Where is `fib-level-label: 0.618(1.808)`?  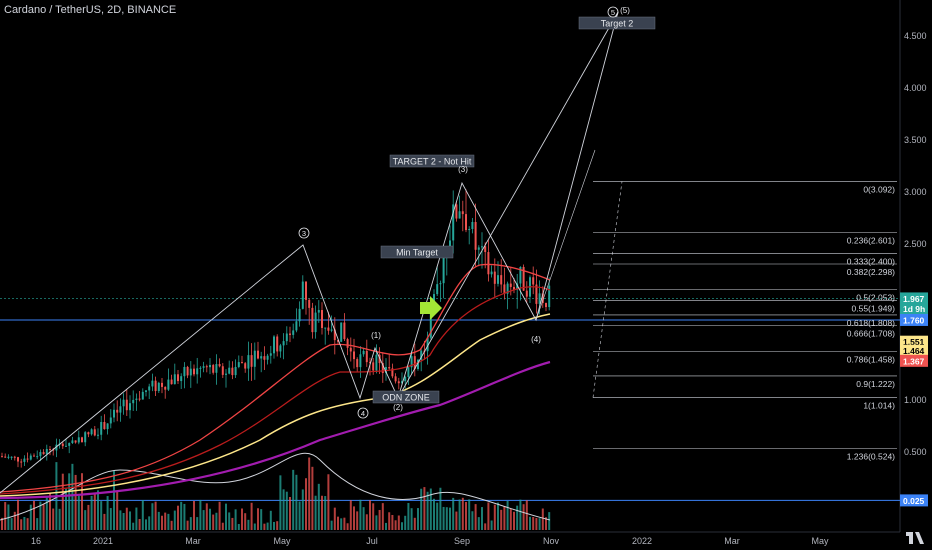 fib-level-label: 0.618(1.808) is located at coordinates (871, 323).